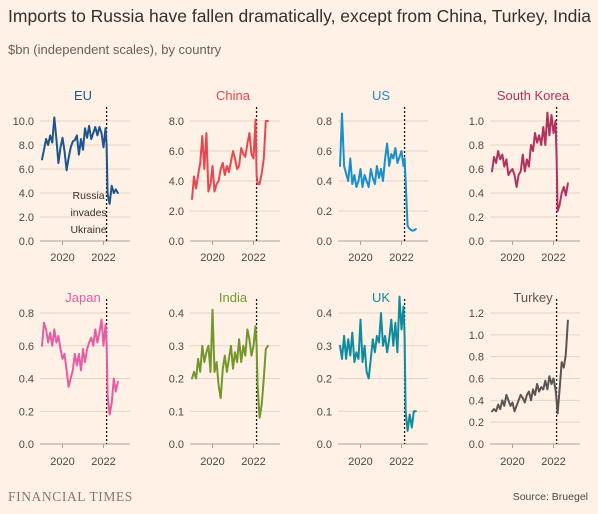 Image resolution: width=598 pixels, height=514 pixels. I want to click on panel-uk: UK 0.0 0.1 0.2 0.3 0.4 2020 2022, so click(372, 379).